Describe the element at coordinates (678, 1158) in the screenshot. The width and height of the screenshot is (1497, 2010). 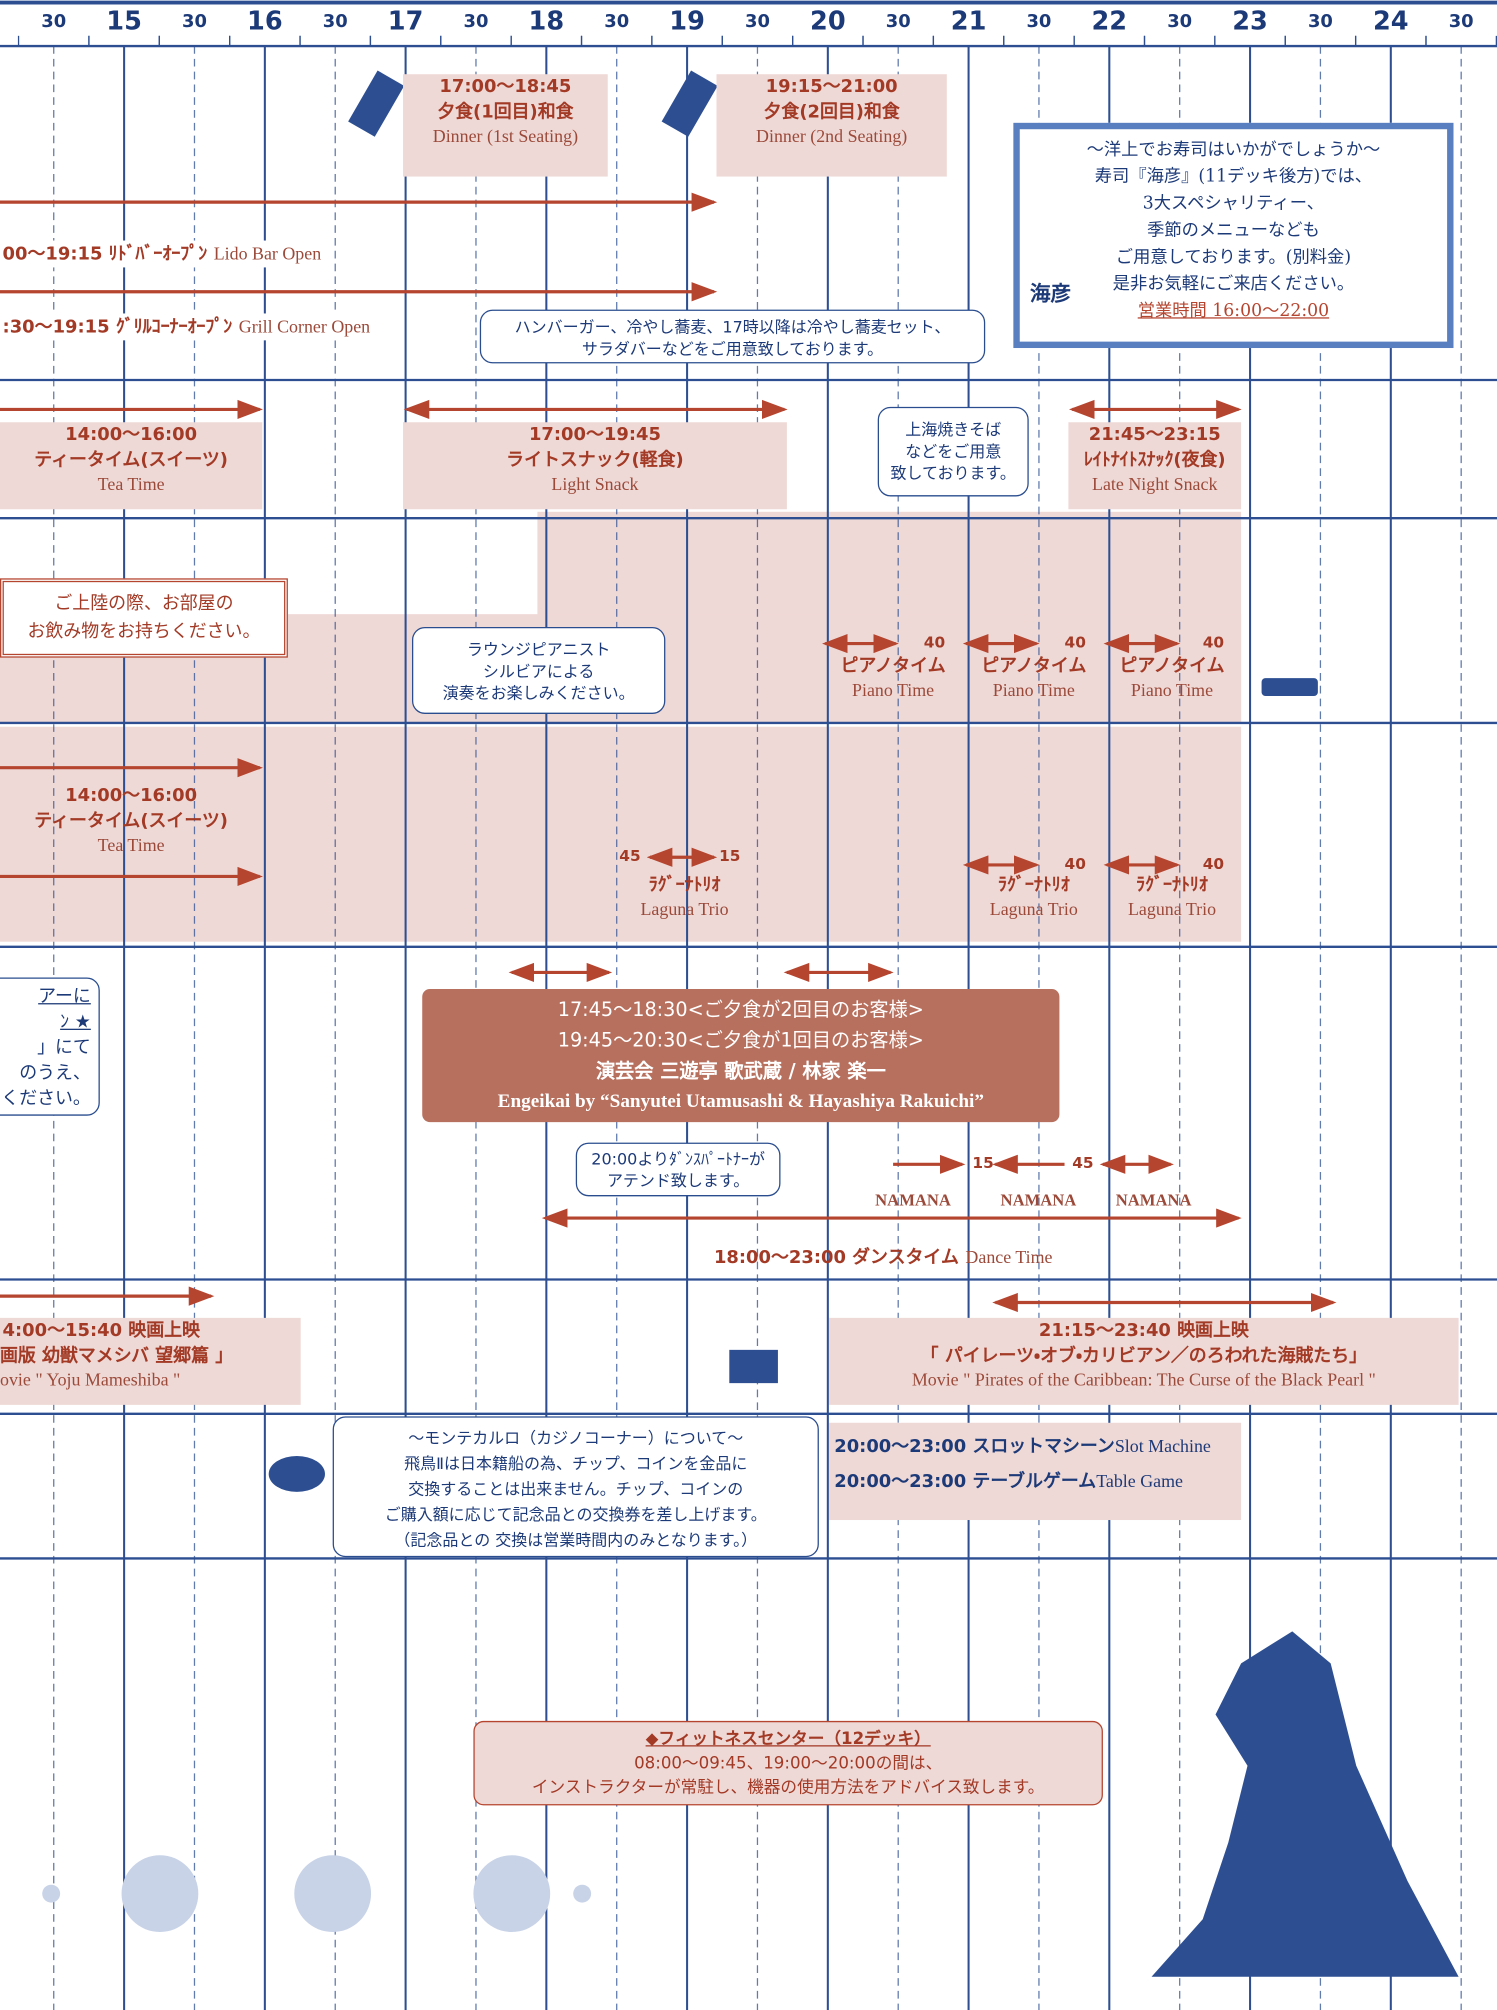
I see `line: 20:00よりﾀﾞﾝｽﾊﾟｰﾄﾅｰが` at that location.